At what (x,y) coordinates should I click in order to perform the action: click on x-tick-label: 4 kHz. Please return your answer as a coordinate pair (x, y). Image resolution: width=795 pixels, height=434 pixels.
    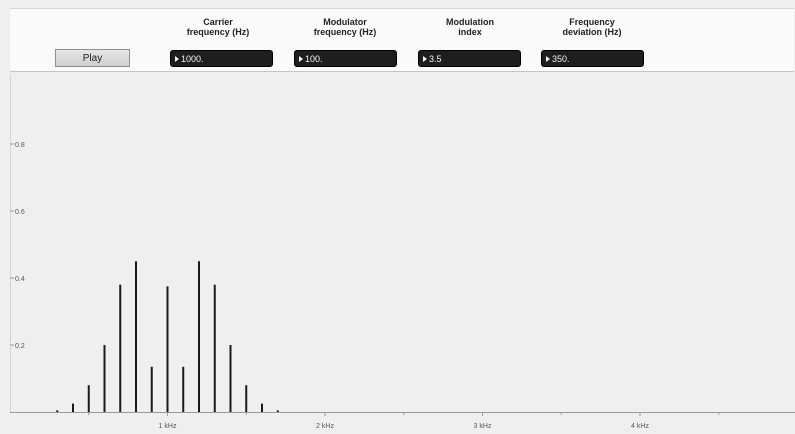
    Looking at the image, I should click on (640, 426).